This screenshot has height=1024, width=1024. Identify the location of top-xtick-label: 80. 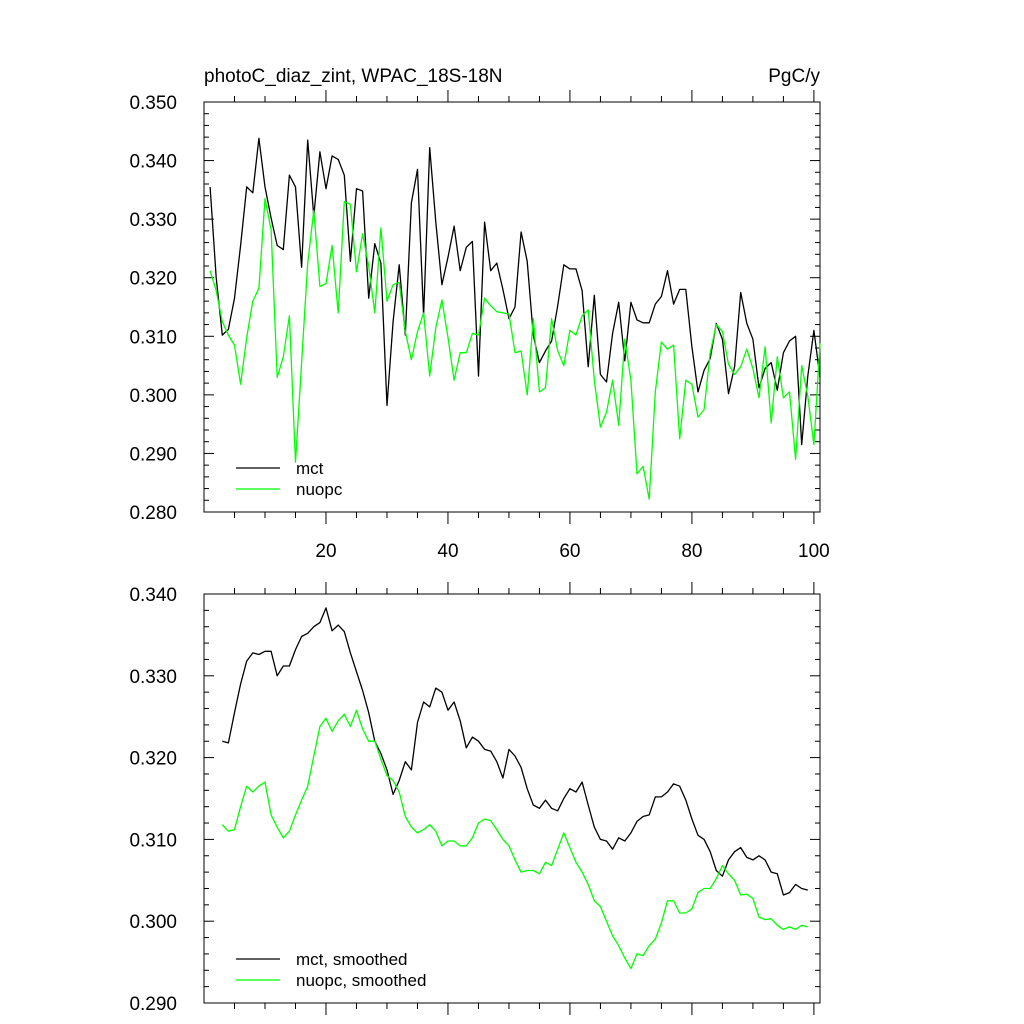
(691, 551).